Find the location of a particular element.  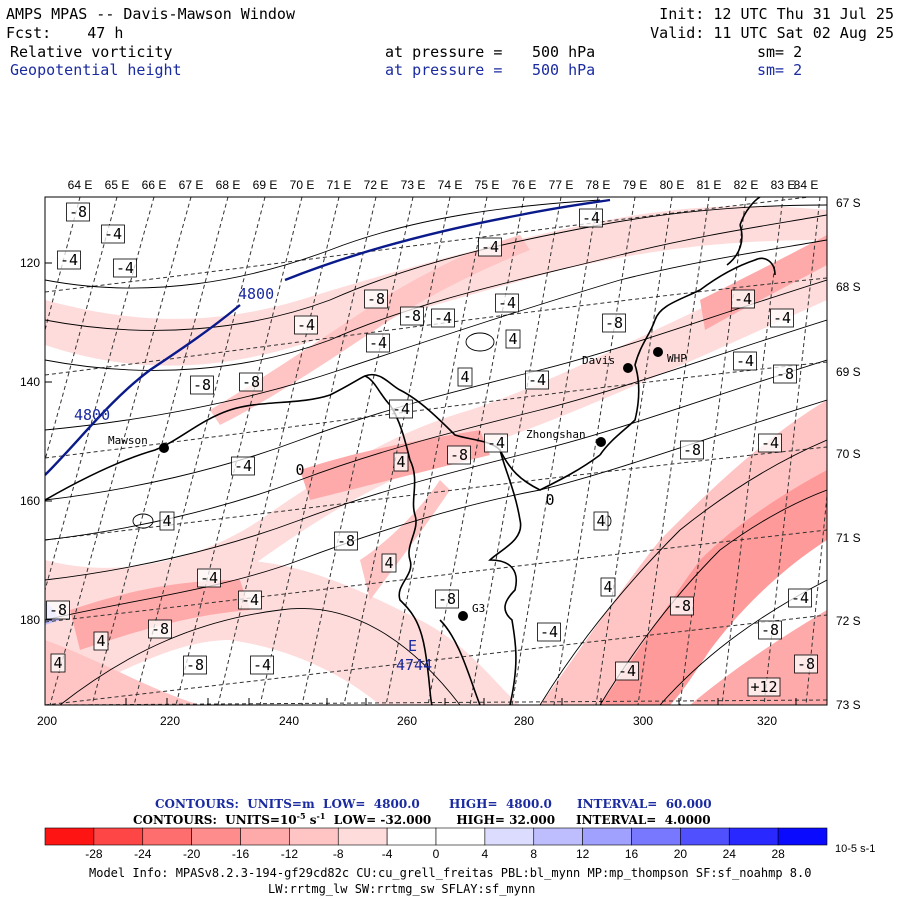

x-tick-label: 280 is located at coordinates (524, 721).